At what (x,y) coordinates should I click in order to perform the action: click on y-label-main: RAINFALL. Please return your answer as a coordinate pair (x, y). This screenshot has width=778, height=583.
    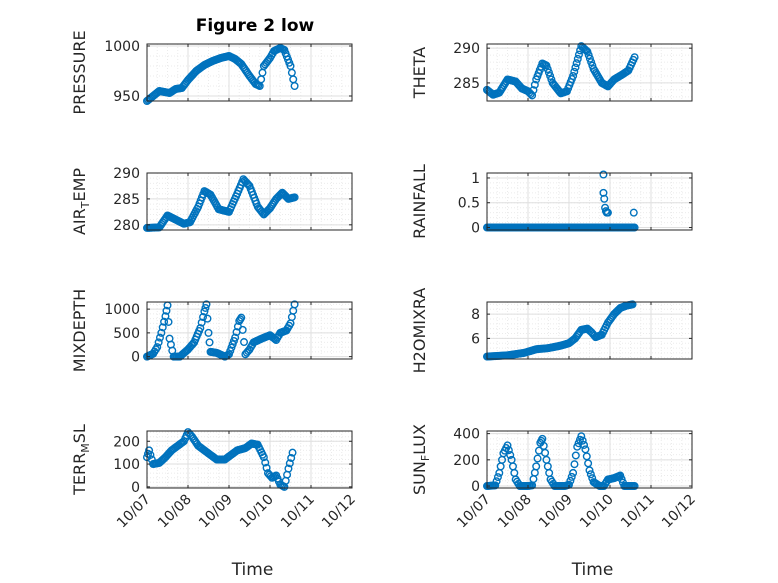
    Looking at the image, I should click on (419, 201).